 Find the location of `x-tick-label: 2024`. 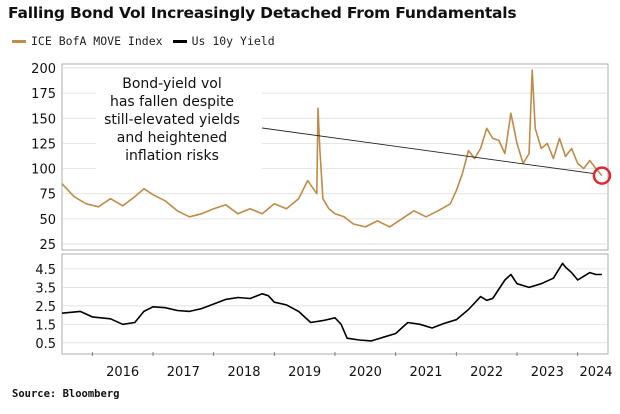

x-tick-label: 2024 is located at coordinates (595, 372).